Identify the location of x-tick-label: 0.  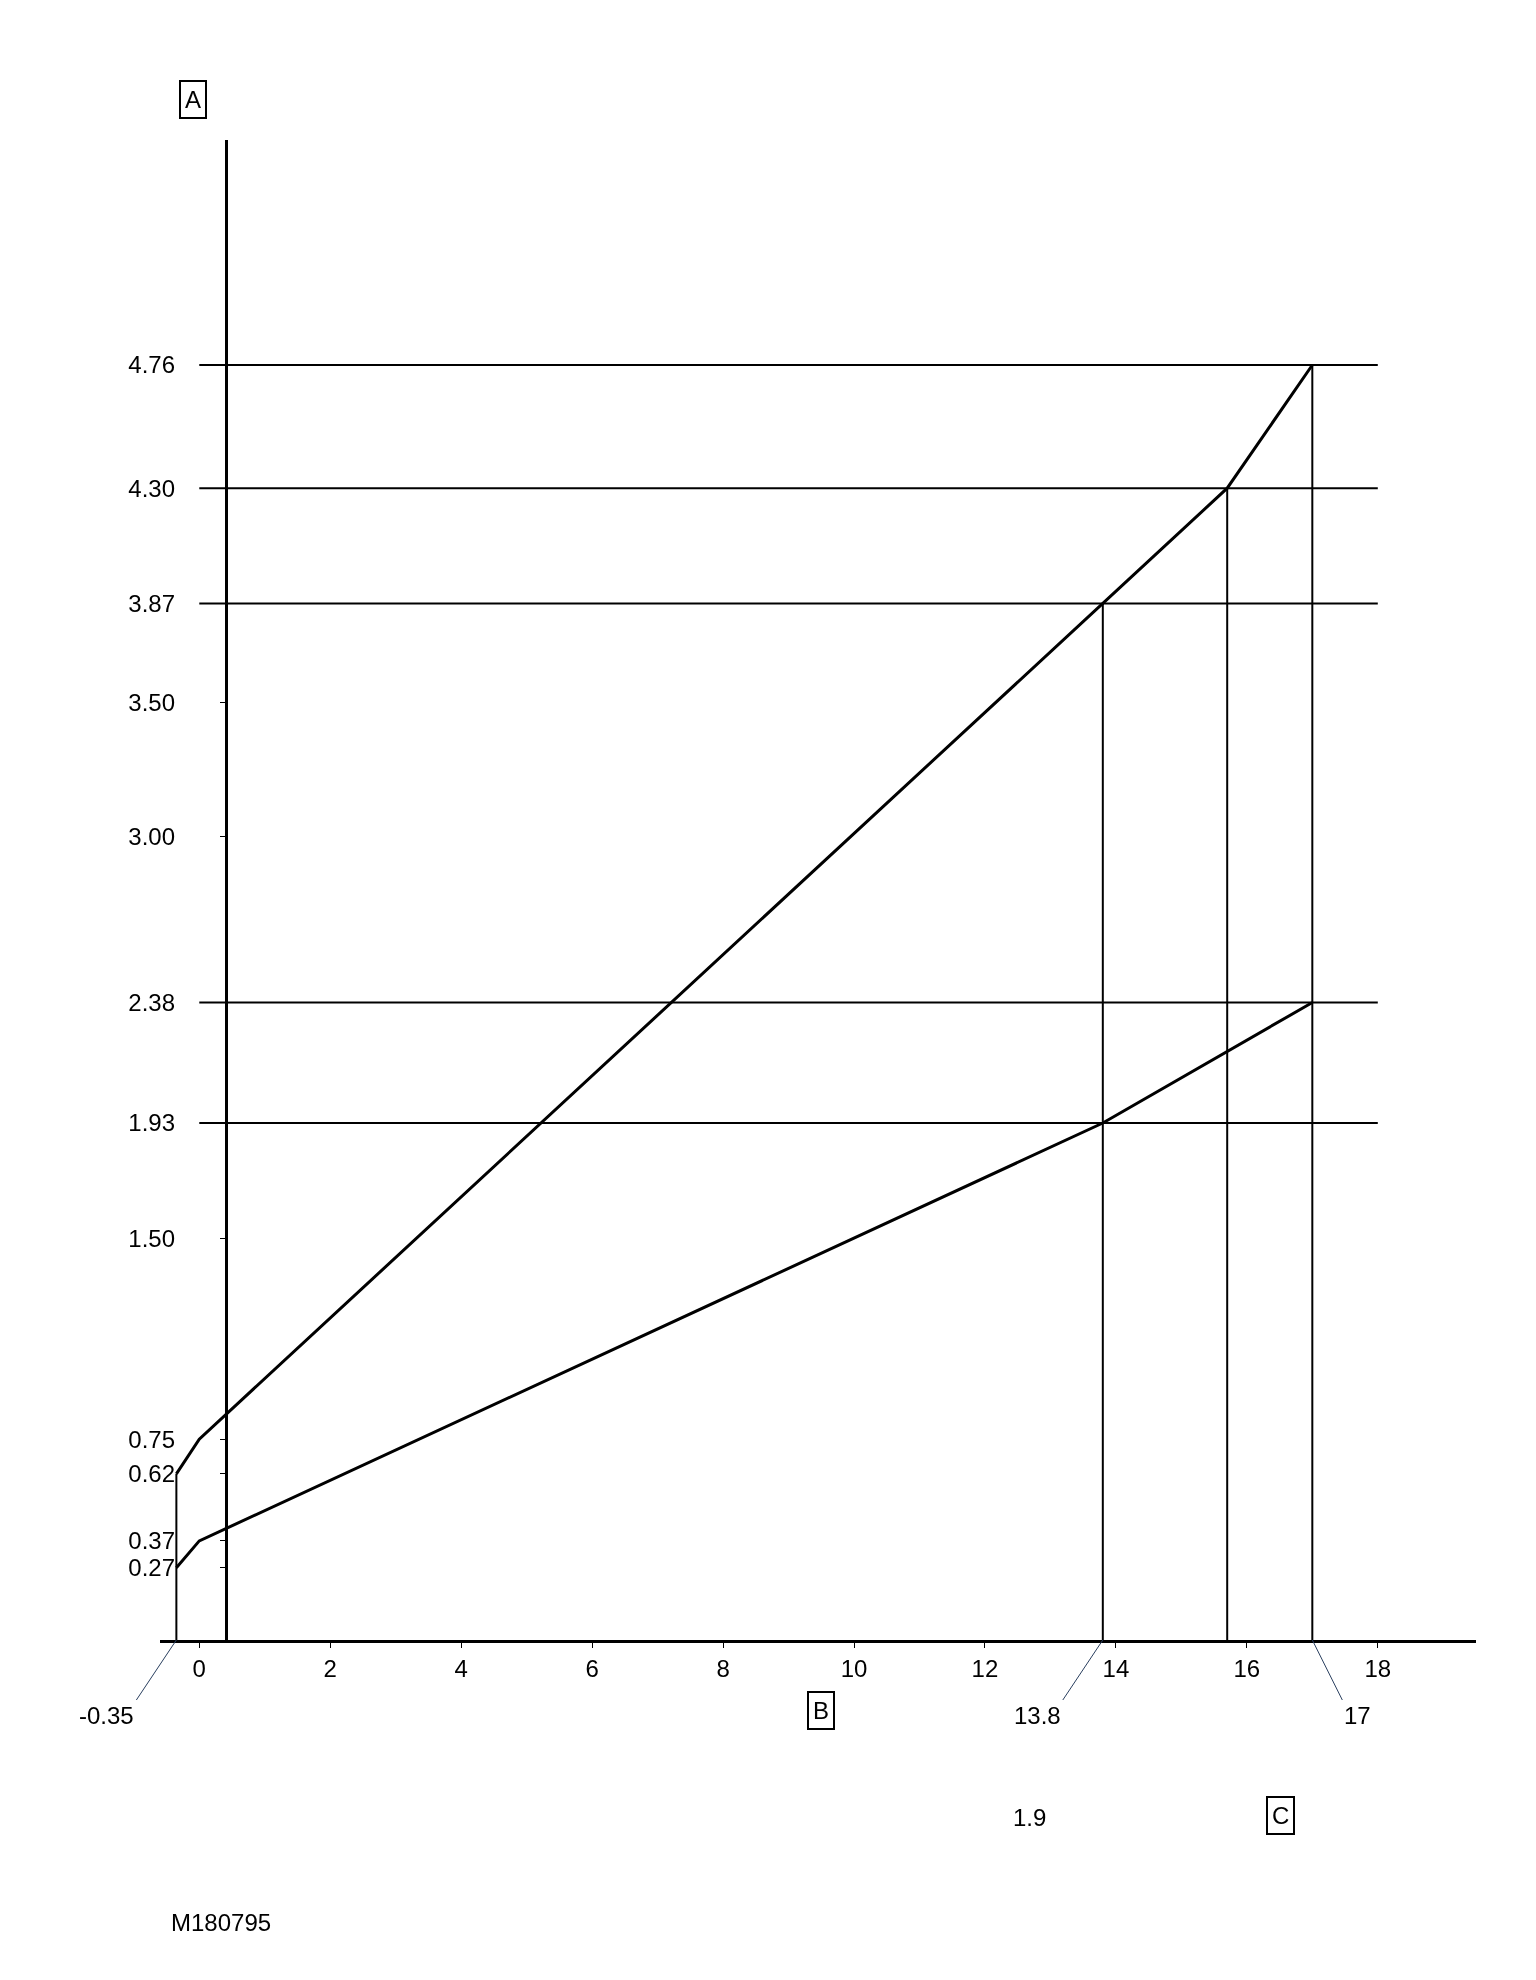
(199, 1668).